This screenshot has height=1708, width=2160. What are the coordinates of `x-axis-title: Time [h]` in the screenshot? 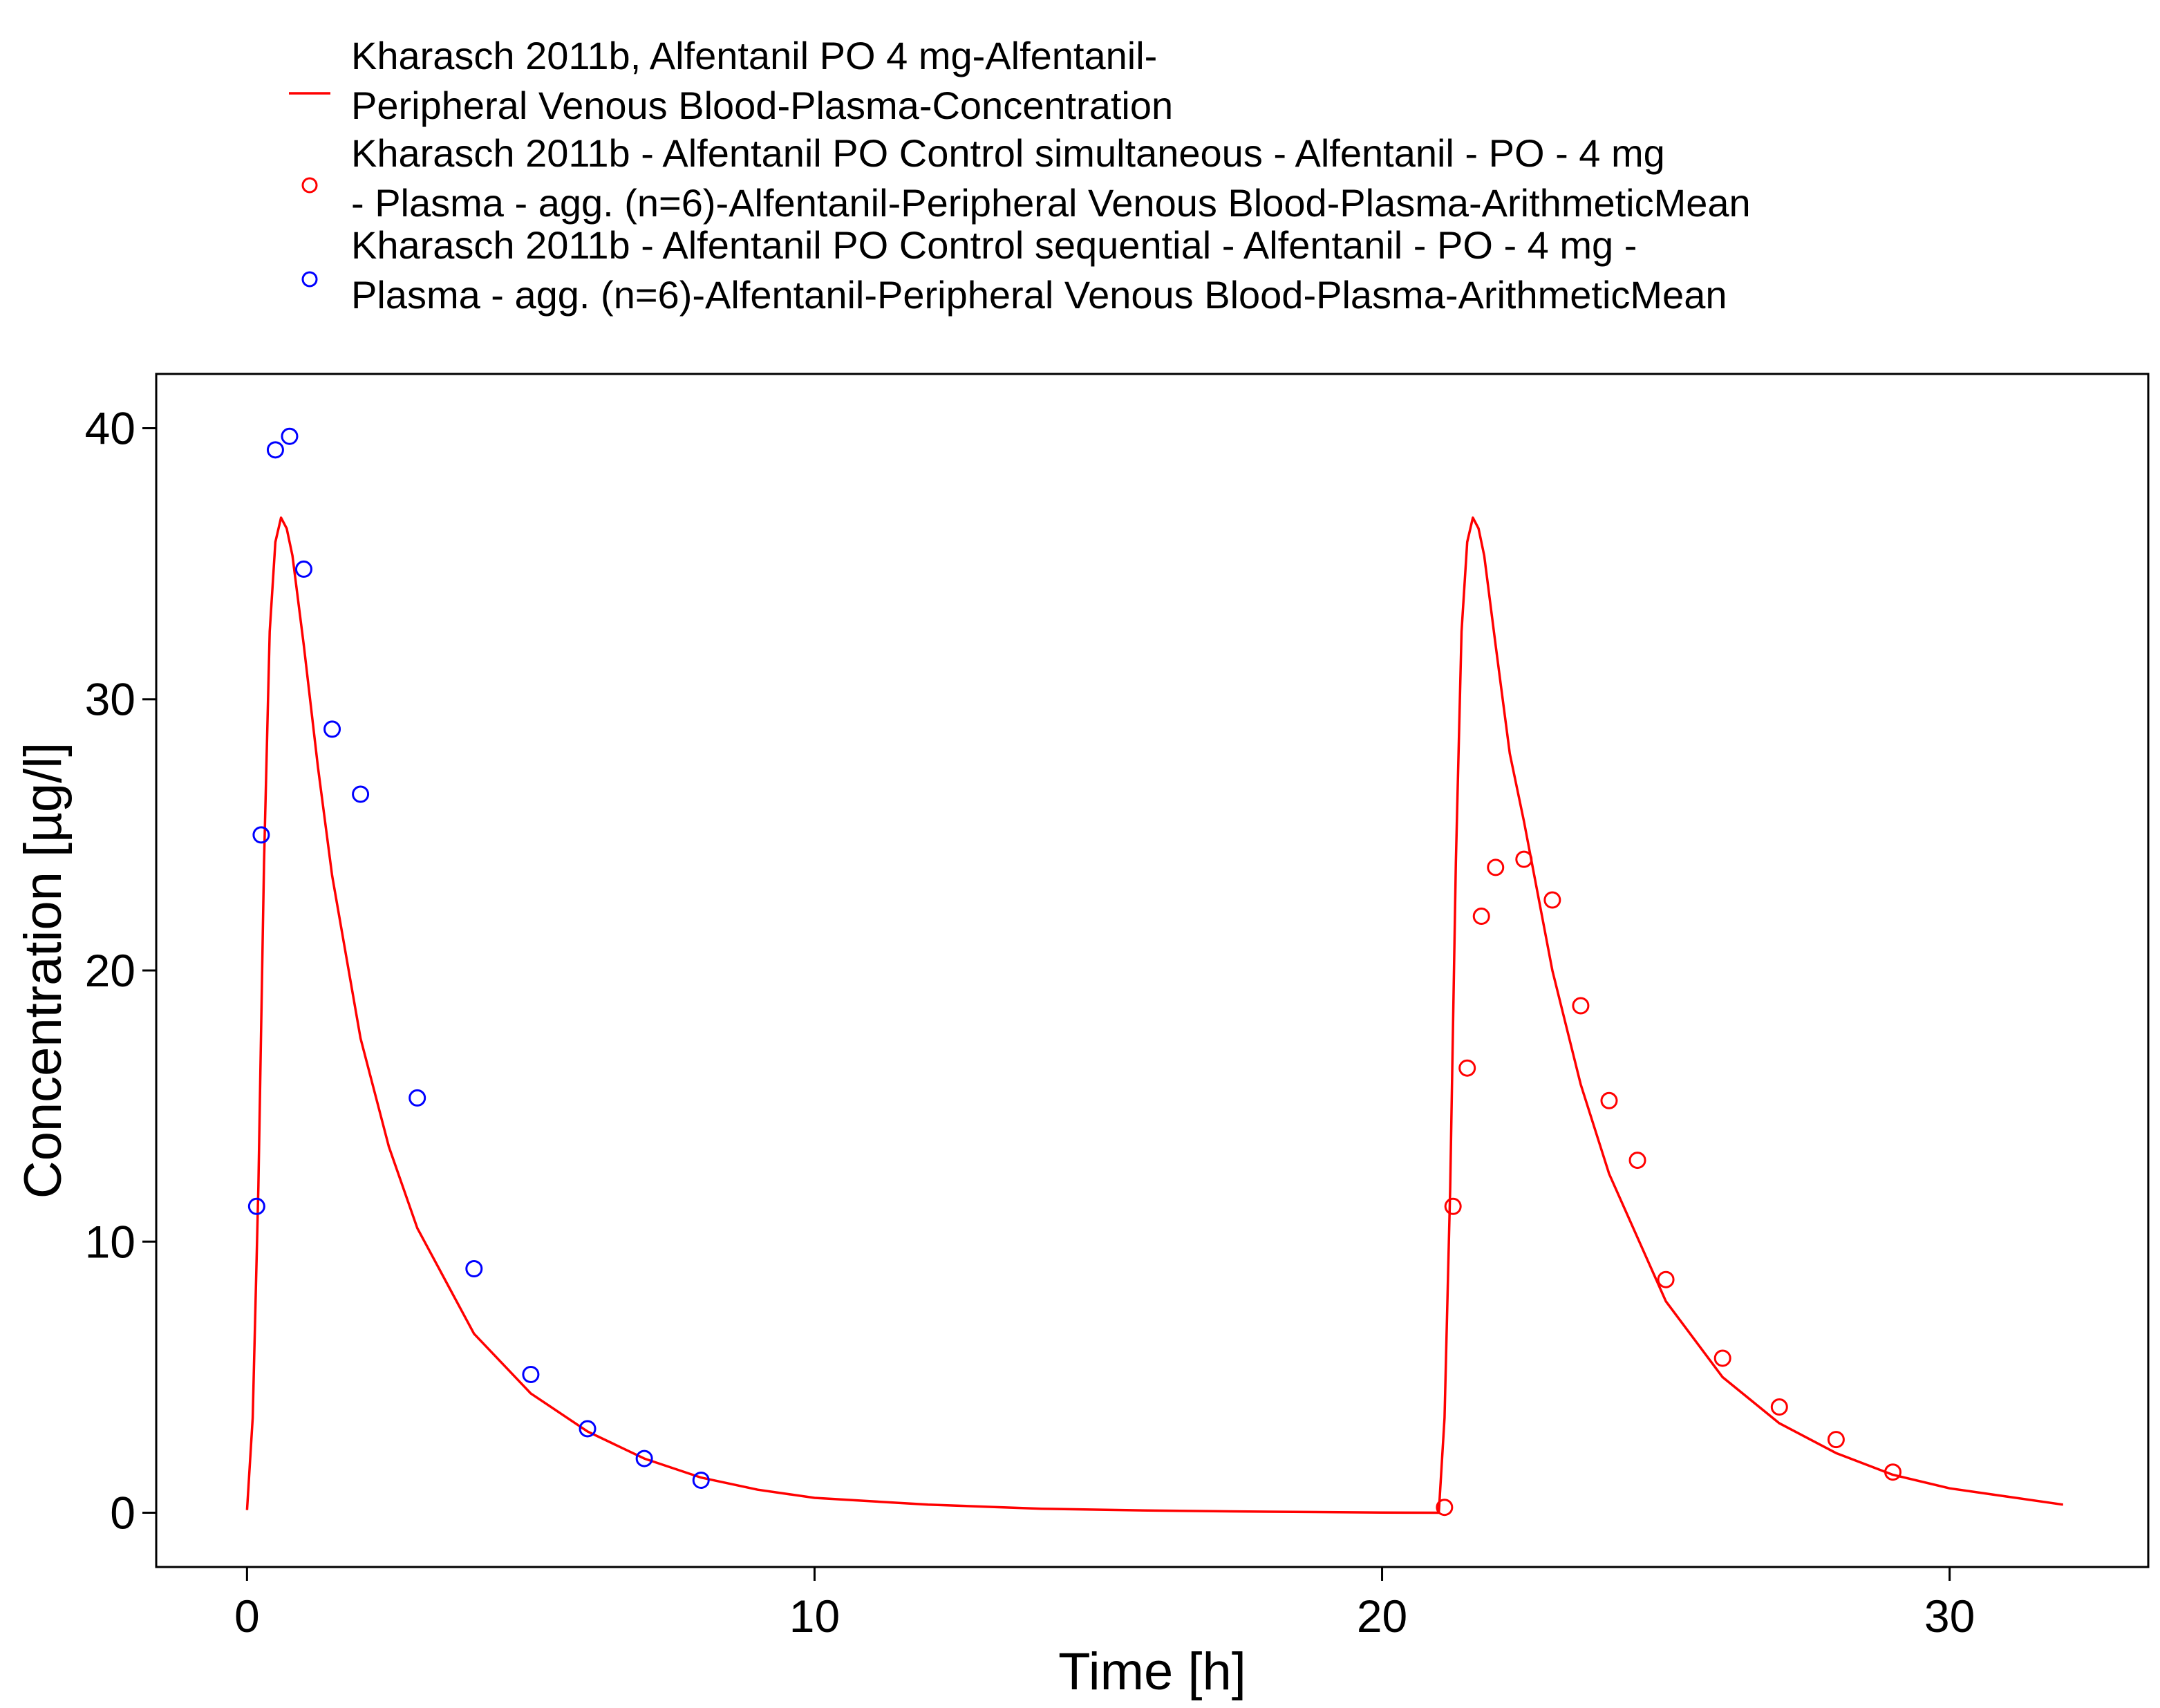 It's located at (1152, 1671).